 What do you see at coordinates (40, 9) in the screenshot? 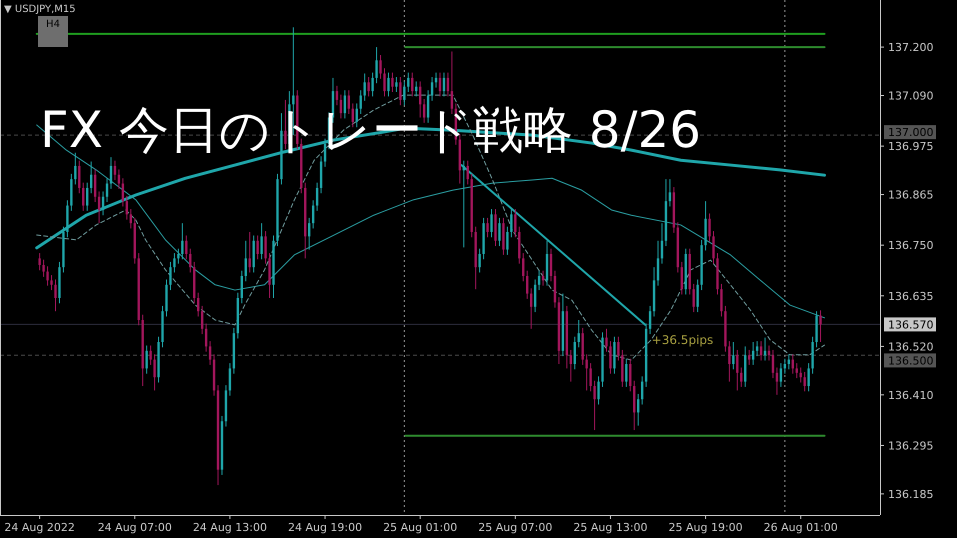
I see `annotation: ▼ USDJPY,M15` at bounding box center [40, 9].